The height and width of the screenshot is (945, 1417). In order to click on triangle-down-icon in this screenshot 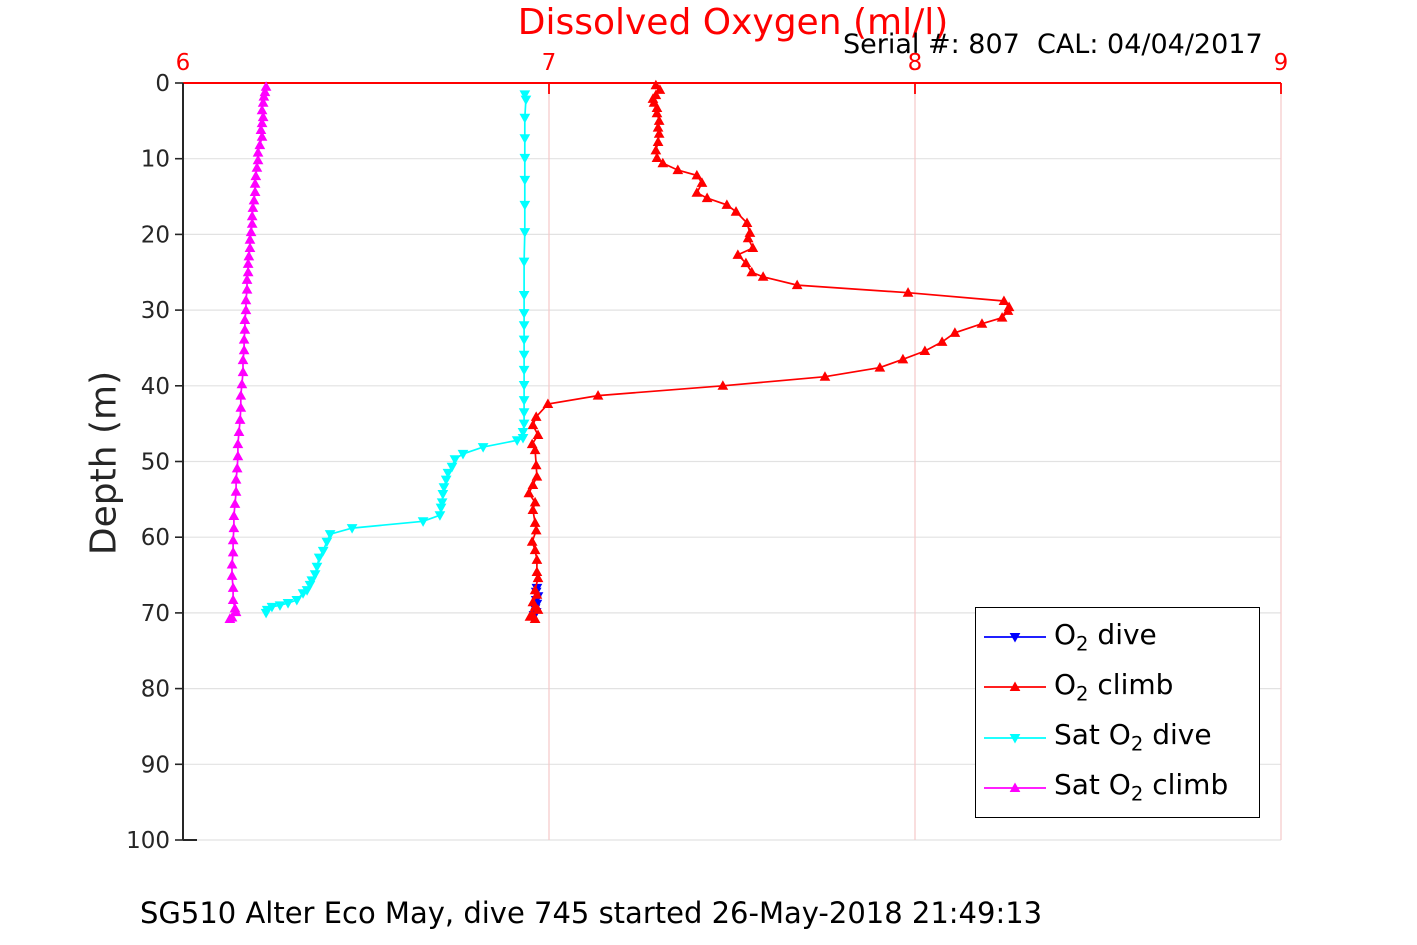, I will do `click(1015, 638)`.